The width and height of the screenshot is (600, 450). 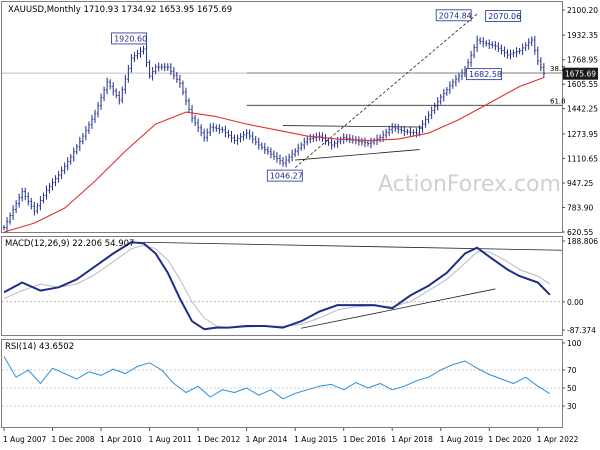 I want to click on annotation-label: 1920.60, so click(x=130, y=38).